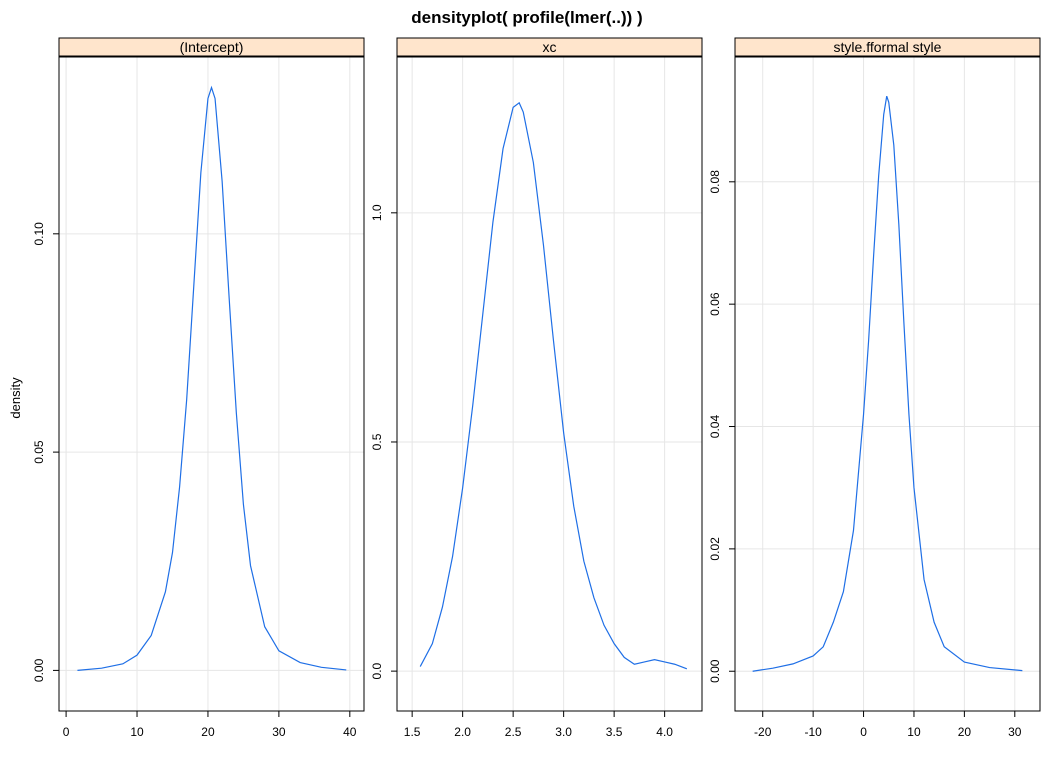 The height and width of the screenshot is (768, 1056). I want to click on y-tick-label: 0.5, so click(377, 441).